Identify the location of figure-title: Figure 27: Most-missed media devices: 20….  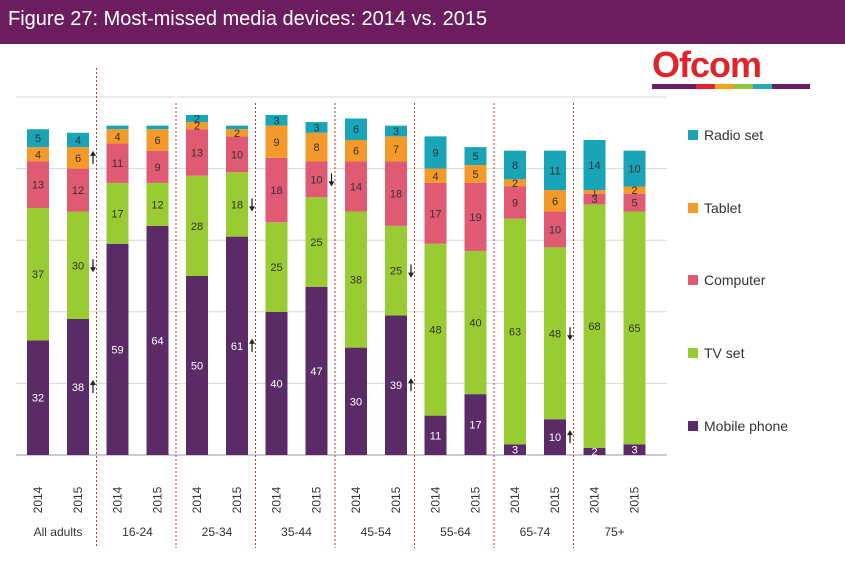
(248, 19).